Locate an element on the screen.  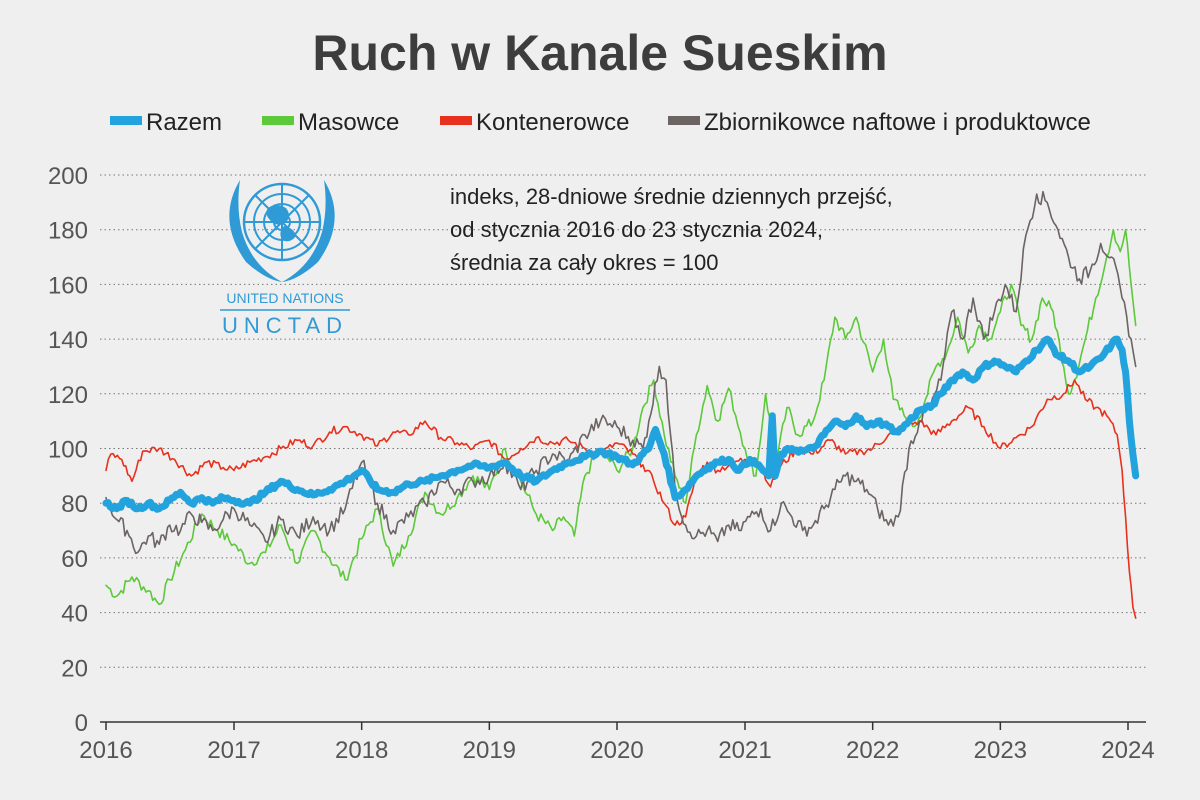
x-axis: 2016 2017 2018 2019 2020 2021 2022 2023 2024 is located at coordinates (617, 743).